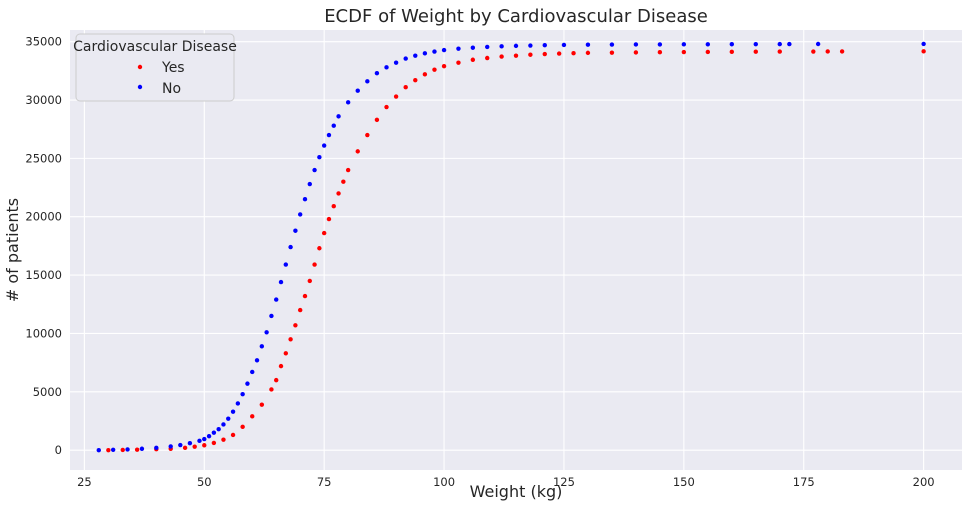 This screenshot has width=972, height=506. What do you see at coordinates (204, 482) in the screenshot?
I see `x-tick-label: 50` at bounding box center [204, 482].